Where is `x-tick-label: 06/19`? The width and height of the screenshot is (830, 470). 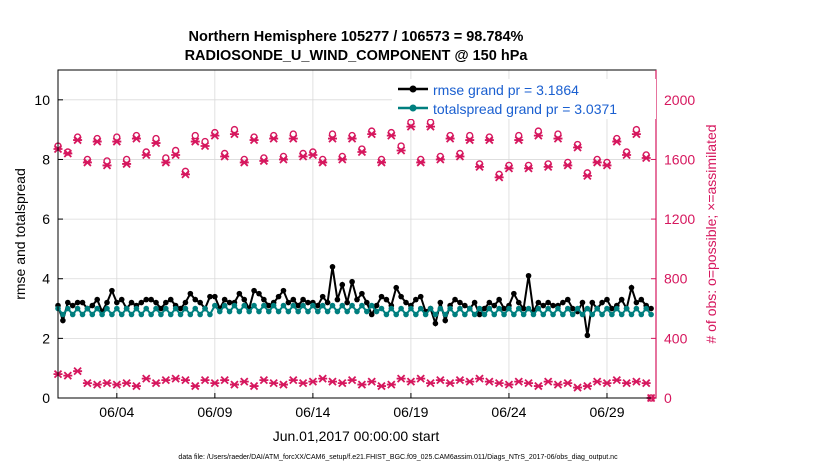
x-tick-label: 06/19 is located at coordinates (410, 412).